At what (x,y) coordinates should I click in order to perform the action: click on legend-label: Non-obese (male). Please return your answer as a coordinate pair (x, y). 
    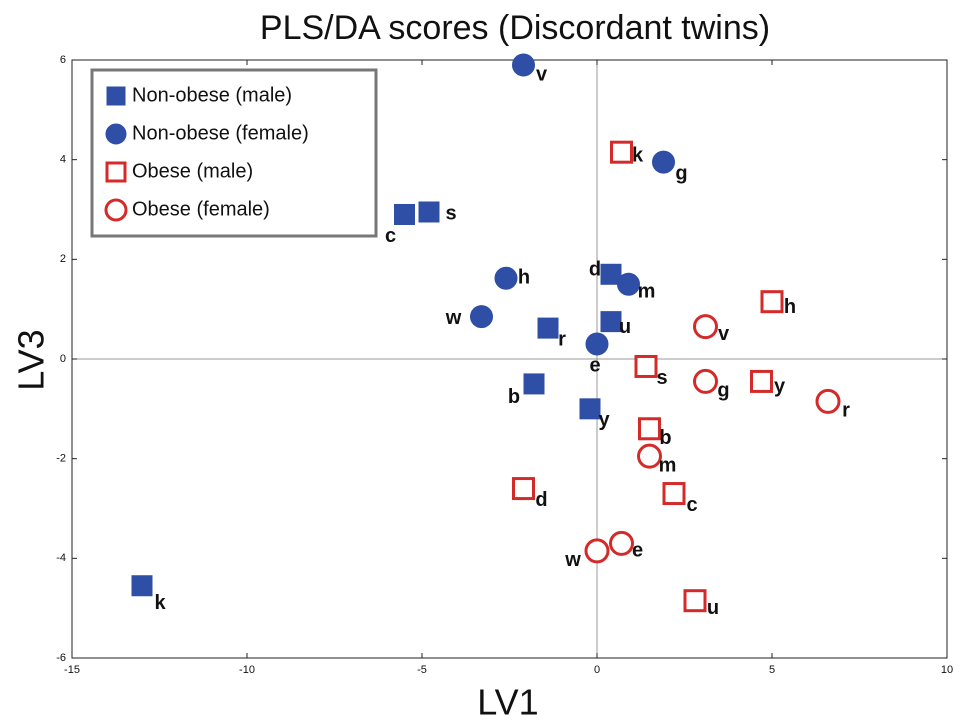
    Looking at the image, I should click on (212, 95).